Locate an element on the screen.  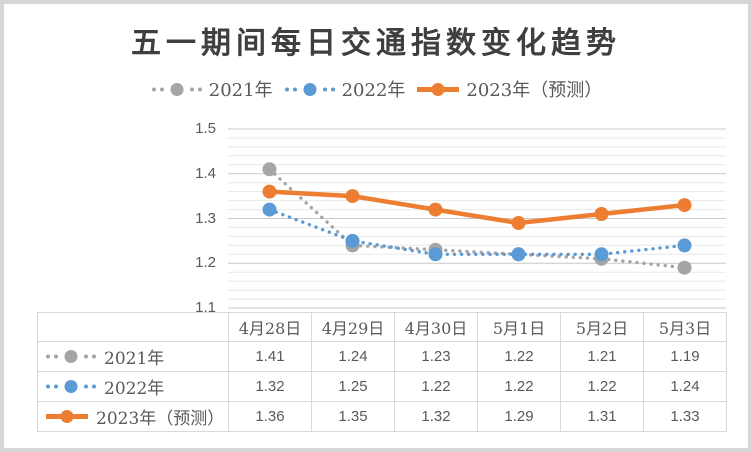
table-header-row: 4月28日 4月29日 4月30日 5月1日 5月2日 5月3日 is located at coordinates (382, 327).